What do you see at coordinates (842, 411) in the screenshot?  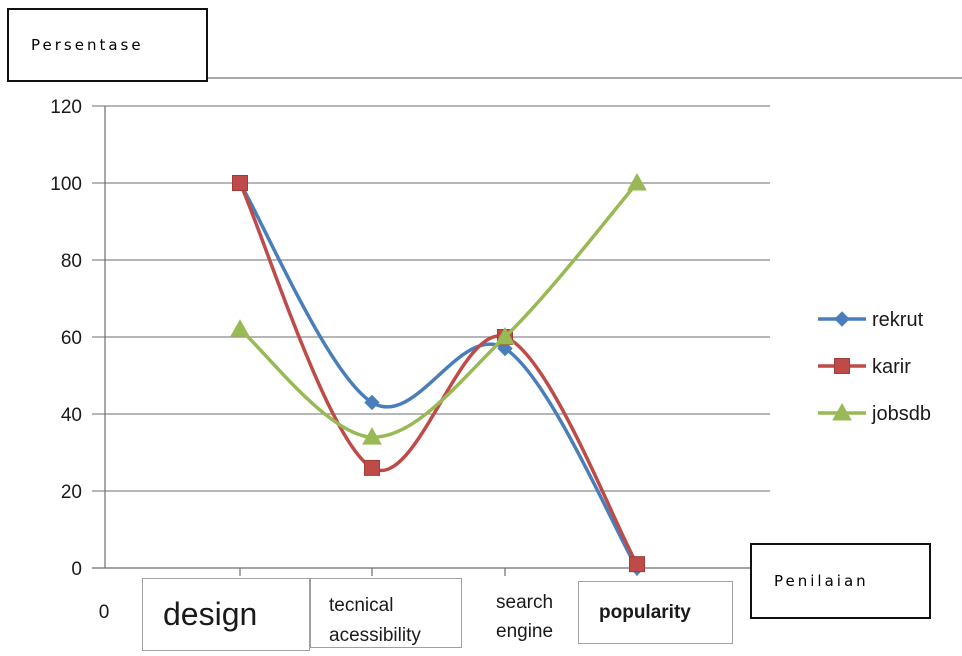 I see `legend-marker-jobsdb` at bounding box center [842, 411].